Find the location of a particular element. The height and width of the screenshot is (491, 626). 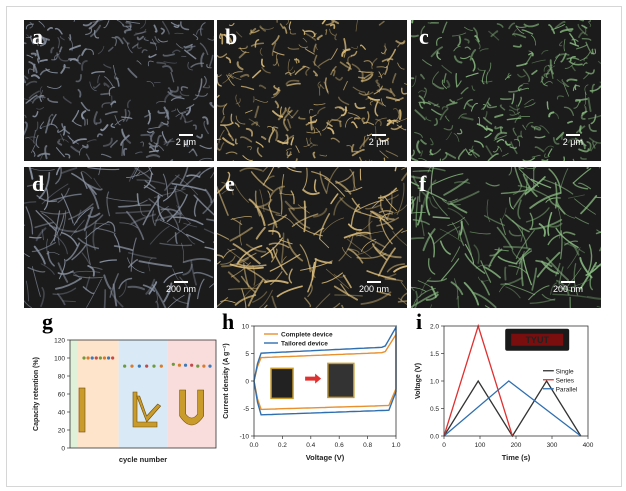

scale-text-a: 2 μm is located at coordinates (185, 142).